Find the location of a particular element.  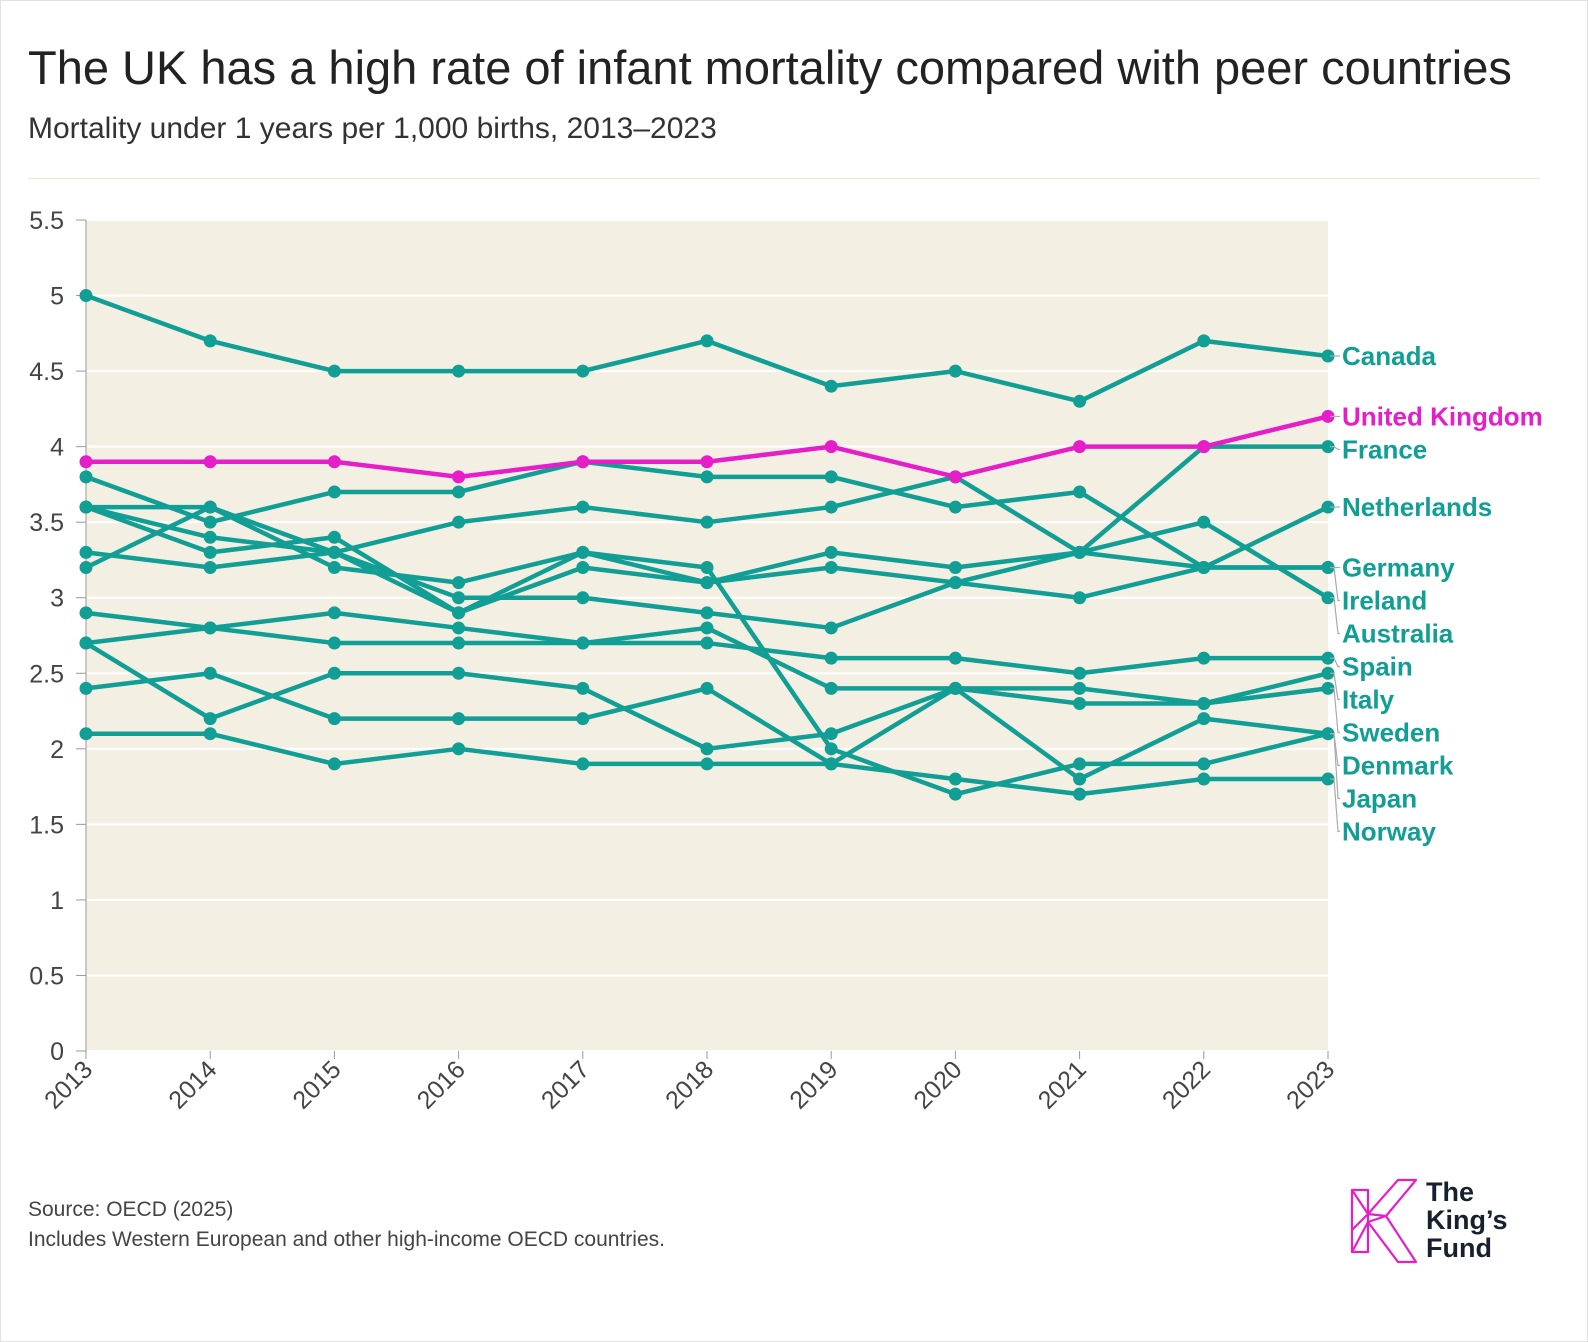

series-label-france: France is located at coordinates (1384, 449).